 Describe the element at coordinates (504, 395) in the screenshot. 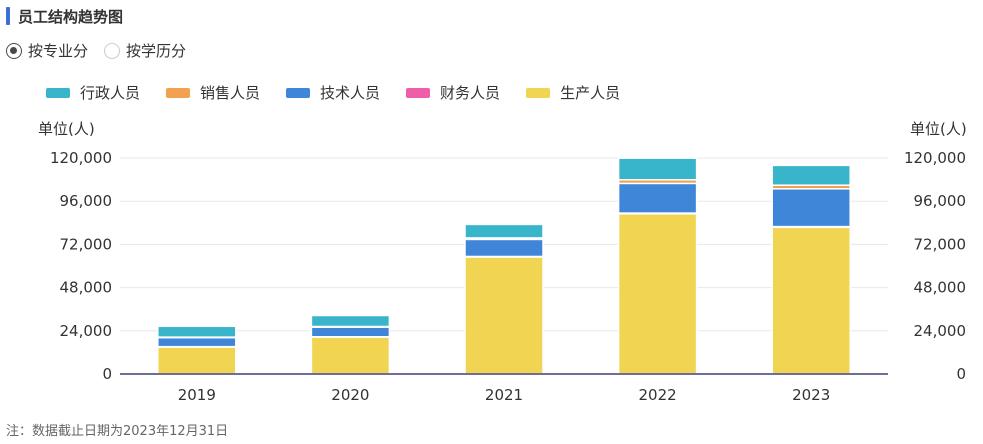

I see `x-tick-label: 2021` at that location.